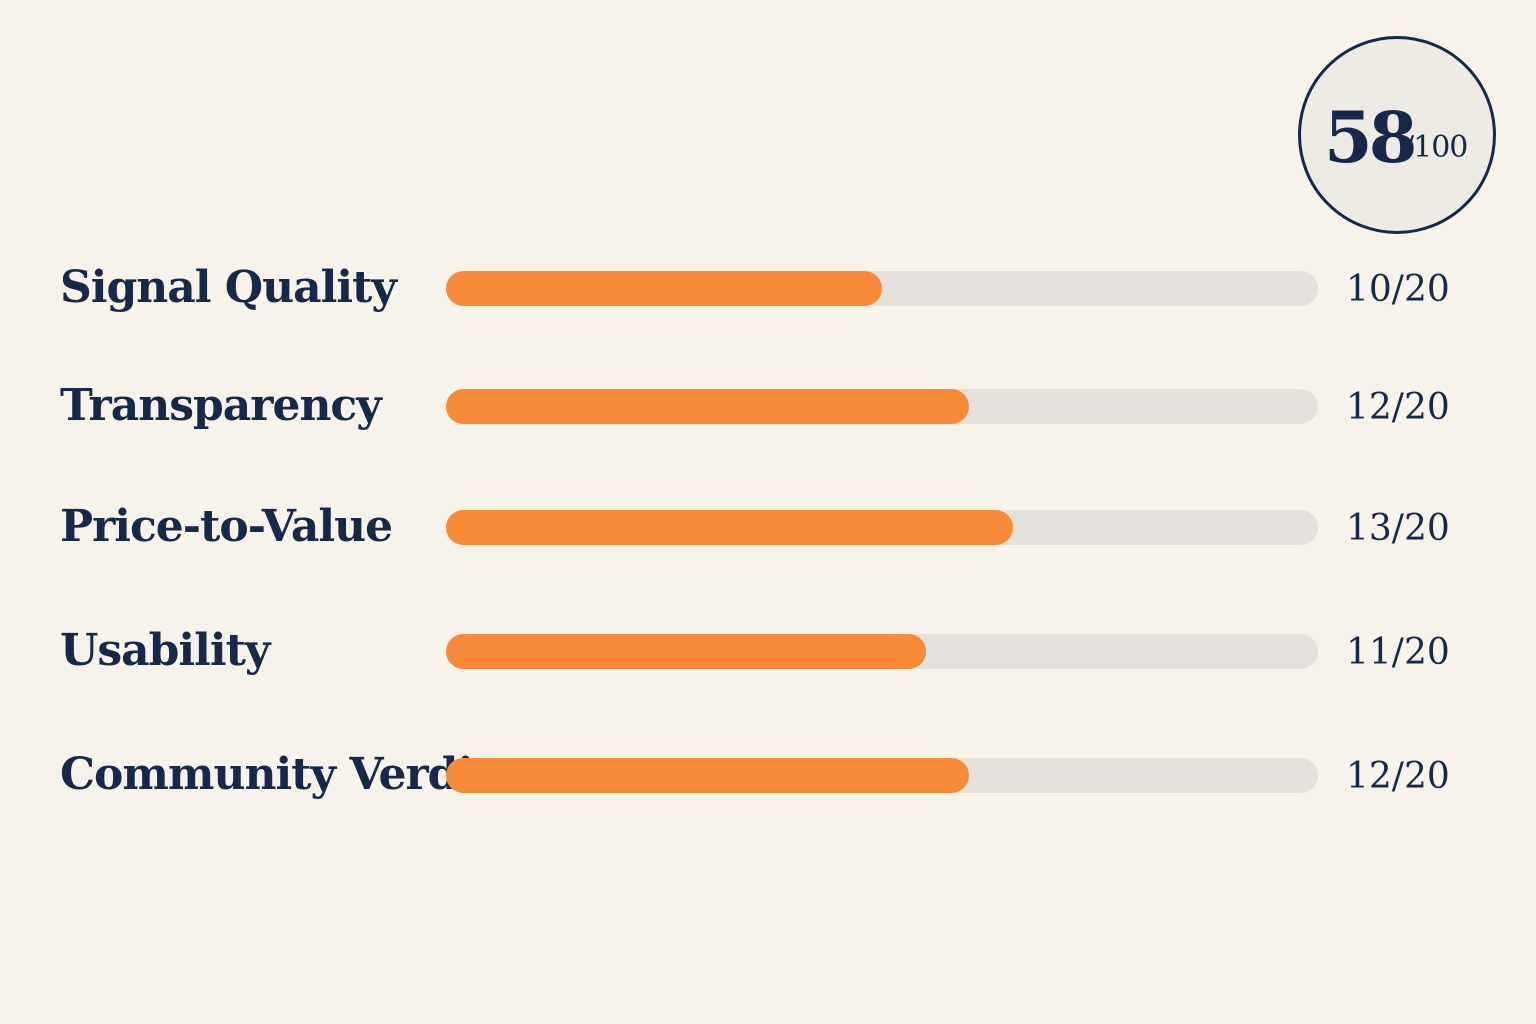 This screenshot has width=1536, height=1024. I want to click on category-label-community-verdict: Community Verdict, so click(289, 774).